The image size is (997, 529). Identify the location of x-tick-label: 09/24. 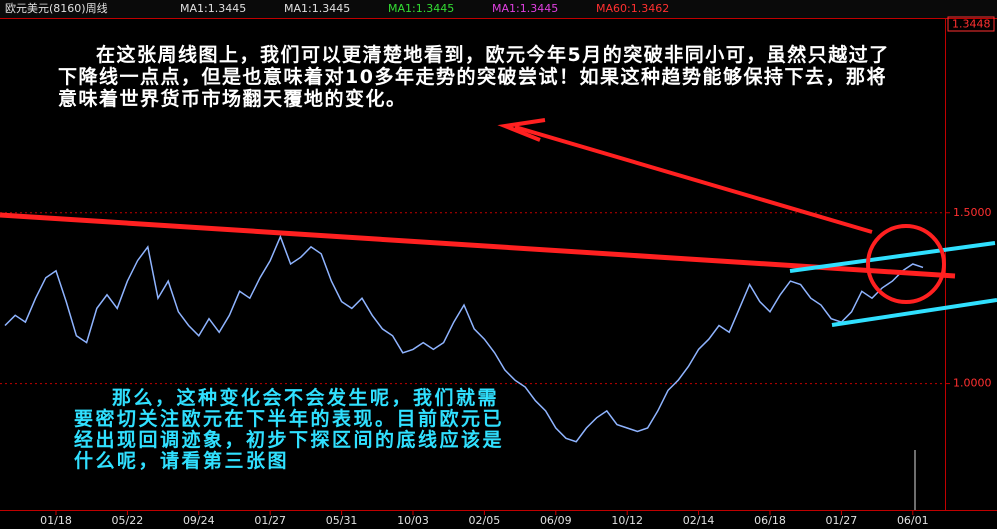
(199, 520).